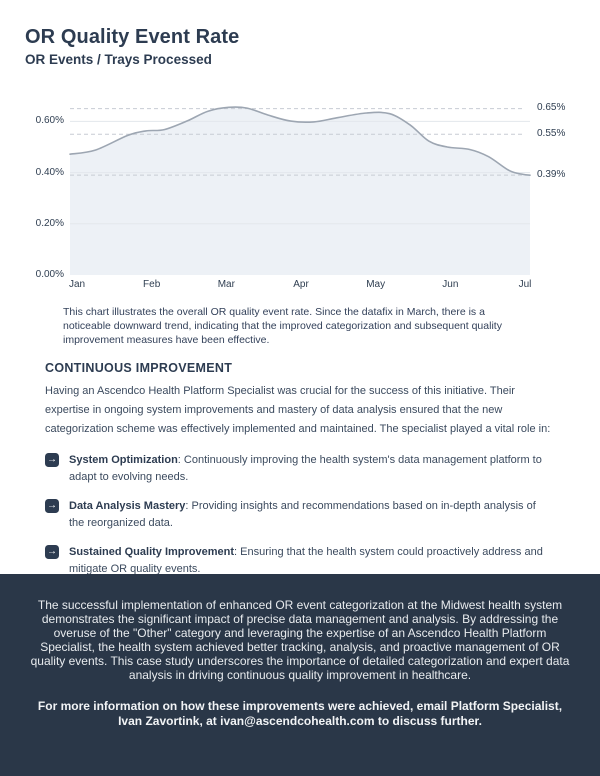 The width and height of the screenshot is (600, 776). I want to click on annotation-label: 0.39%, so click(551, 174).